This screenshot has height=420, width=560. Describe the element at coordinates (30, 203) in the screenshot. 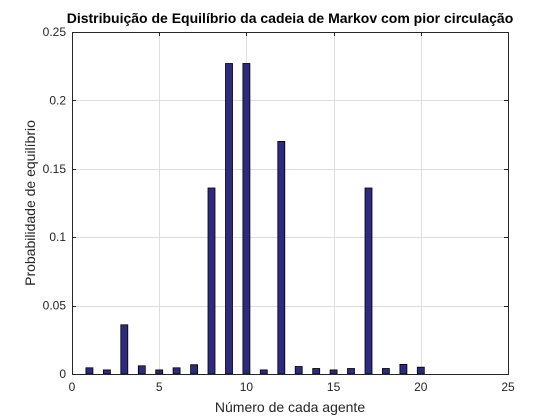

I see `y-axis-label: Probabilidade de equilíbrio` at that location.